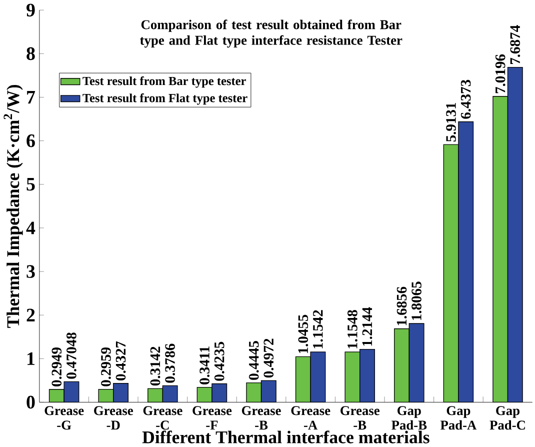 The image size is (535, 447). I want to click on y-tick-label: 1, so click(31, 358).